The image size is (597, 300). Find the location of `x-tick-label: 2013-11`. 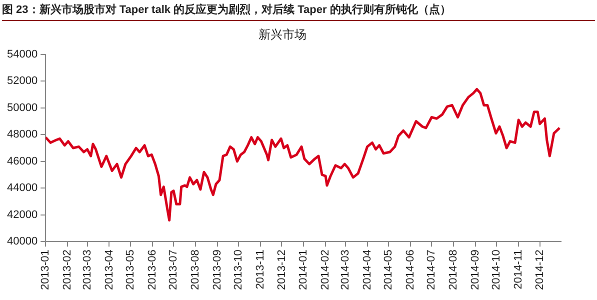

x-tick-label: 2013-11 is located at coordinates (260, 270).